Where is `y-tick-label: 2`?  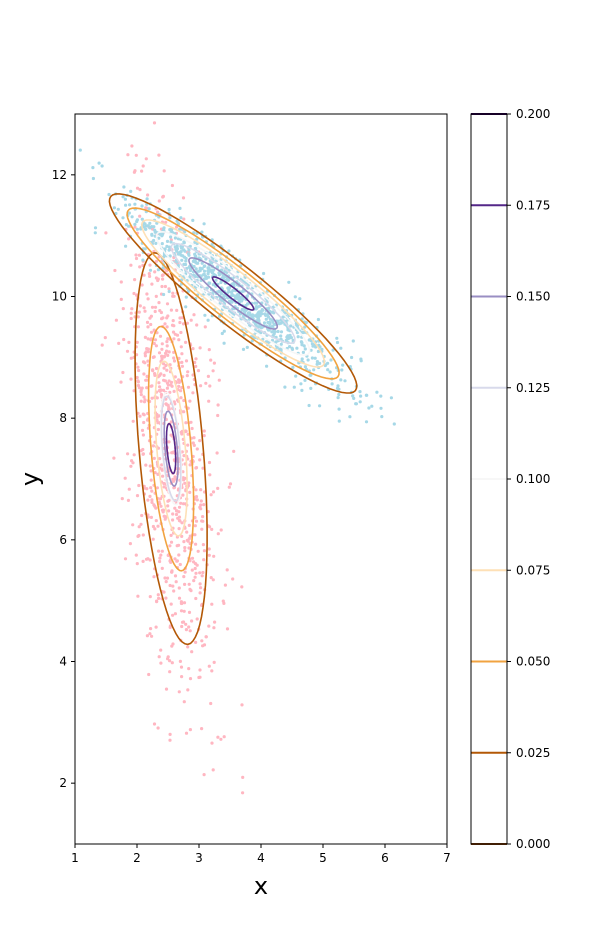
y-tick-label: 2 is located at coordinates (63, 783).